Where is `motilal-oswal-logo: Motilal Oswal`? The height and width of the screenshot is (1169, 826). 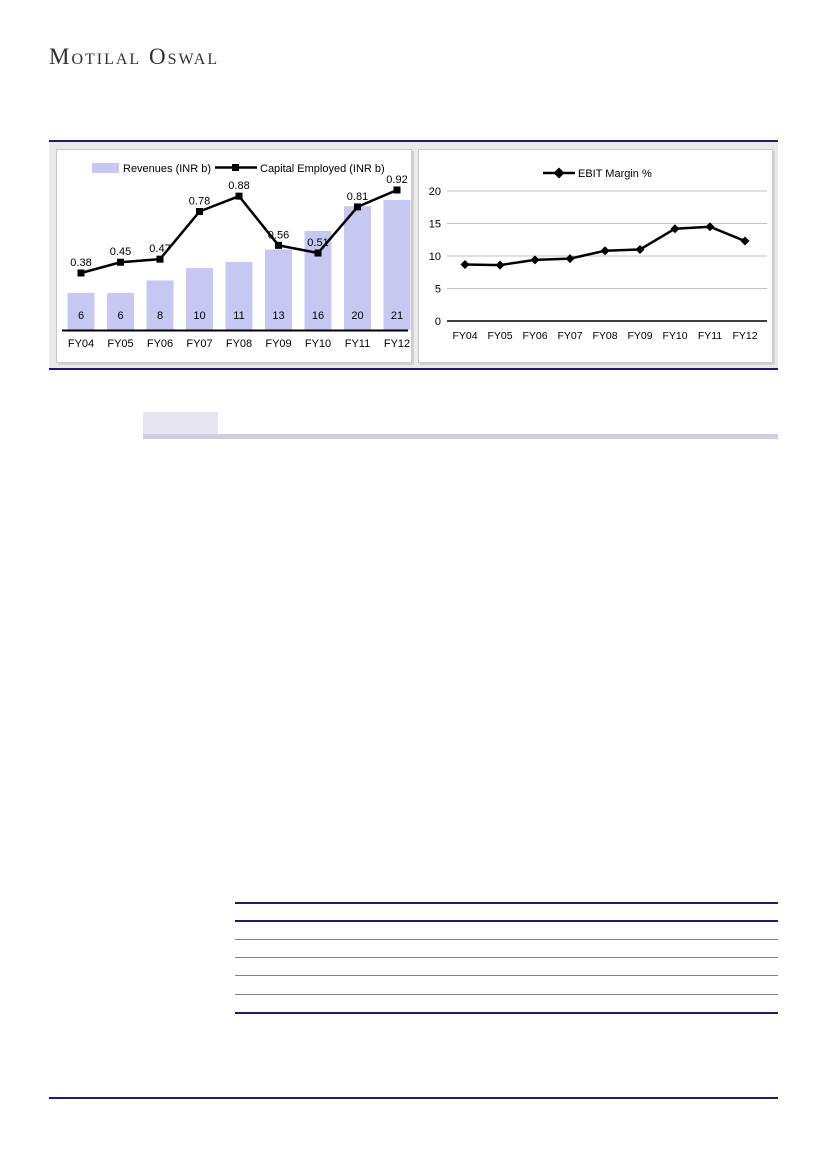
motilal-oswal-logo: Motilal Oswal is located at coordinates (134, 56).